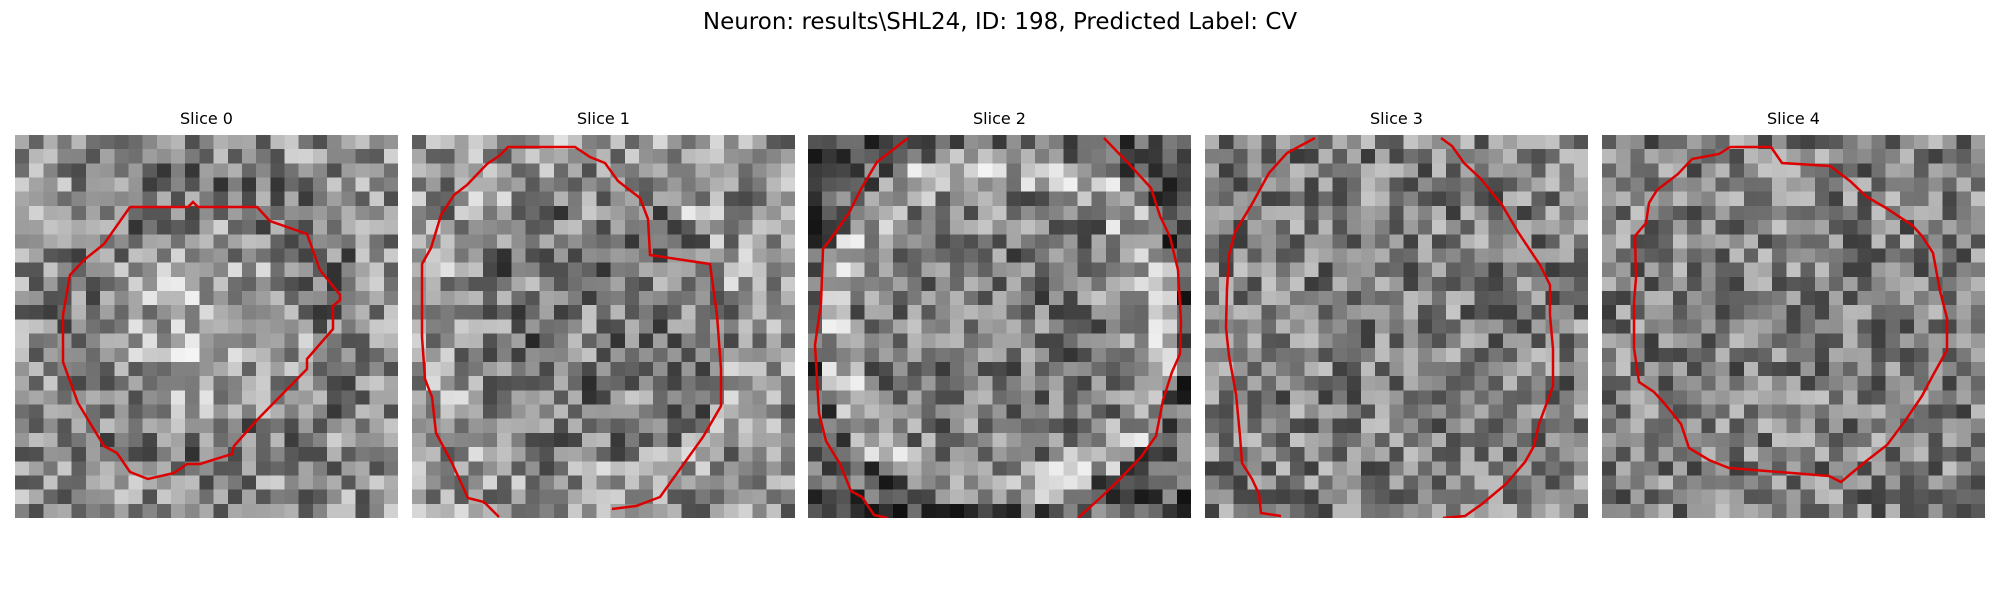 The image size is (2000, 600). I want to click on slice-panel-1: Slice 1, so click(603, 311).